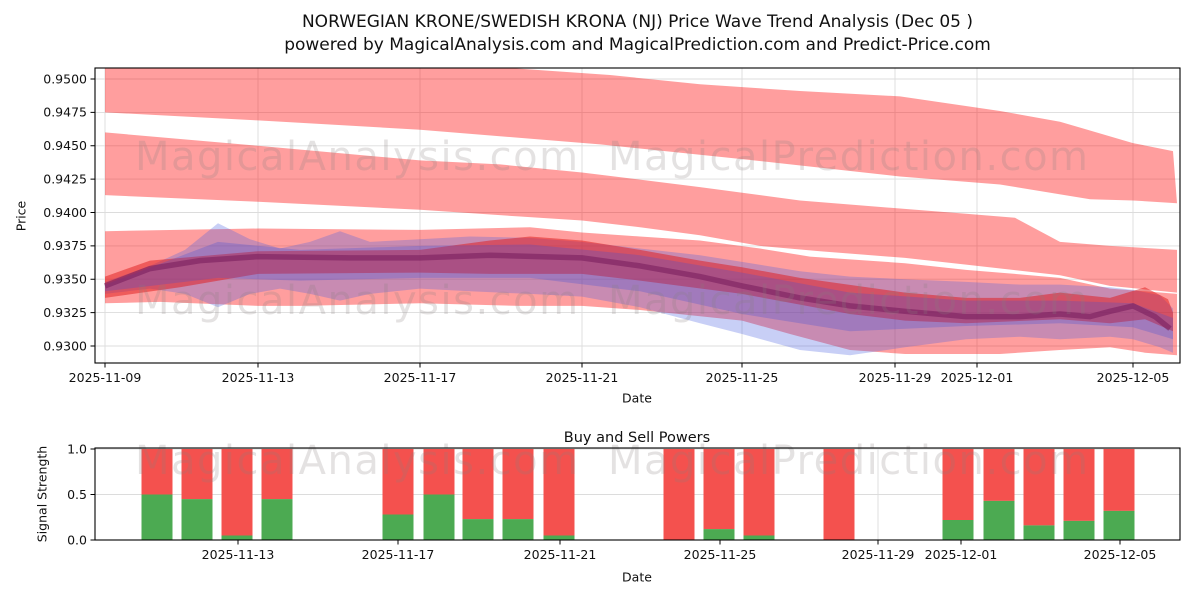  I want to click on bottom-date-axis-label: Date, so click(637, 577).